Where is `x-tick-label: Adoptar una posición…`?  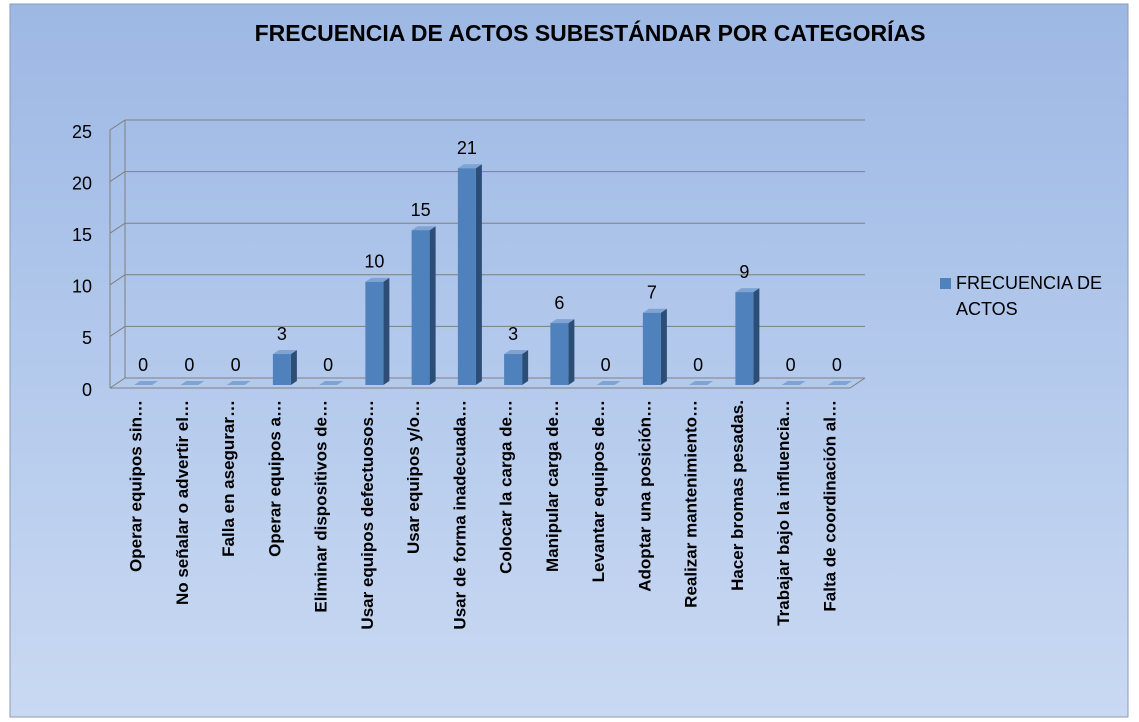 x-tick-label: Adoptar una posición… is located at coordinates (644, 496).